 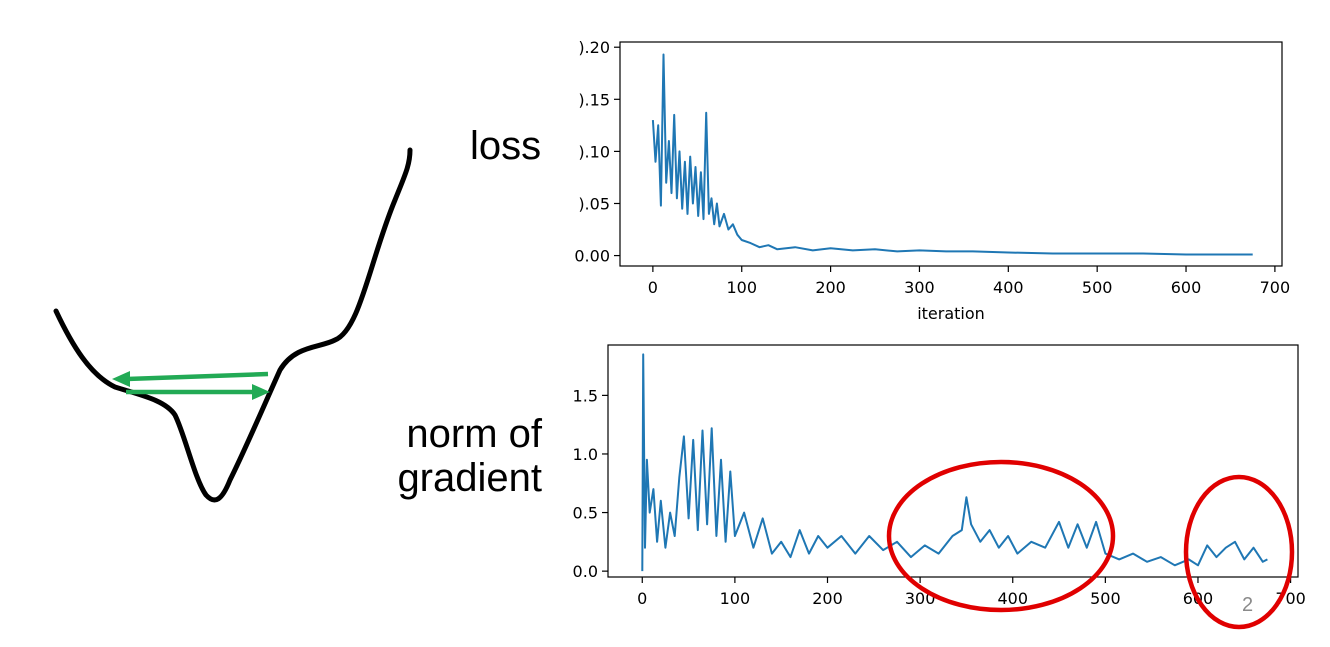 I want to click on oscillation-arrows, so click(x=191, y=385).